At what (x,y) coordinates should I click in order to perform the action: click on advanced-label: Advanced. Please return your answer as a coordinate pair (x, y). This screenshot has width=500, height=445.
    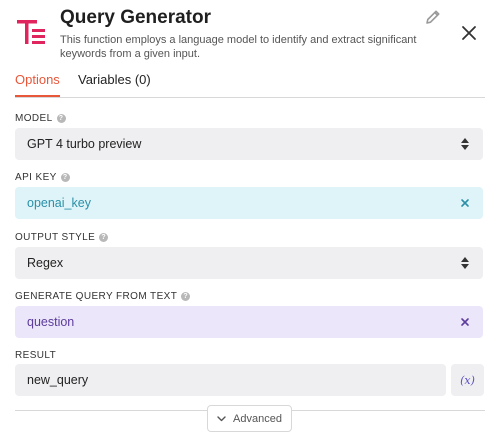
    Looking at the image, I should click on (257, 418).